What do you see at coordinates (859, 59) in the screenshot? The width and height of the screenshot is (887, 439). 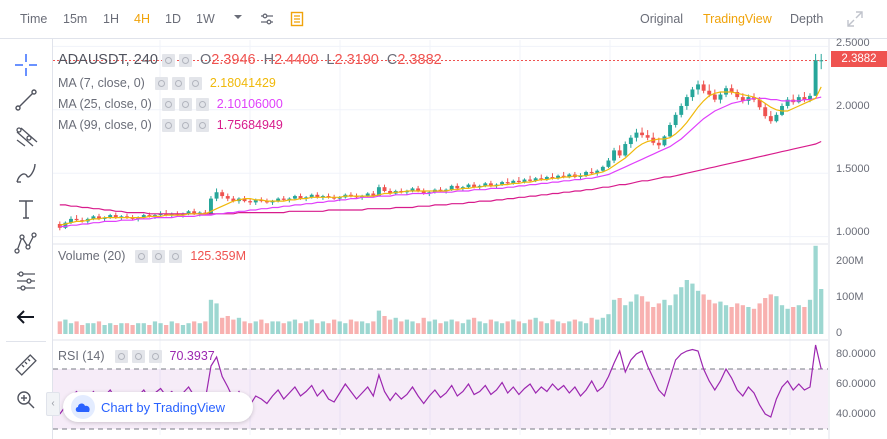 I see `last-price-label: 2.3882` at bounding box center [859, 59].